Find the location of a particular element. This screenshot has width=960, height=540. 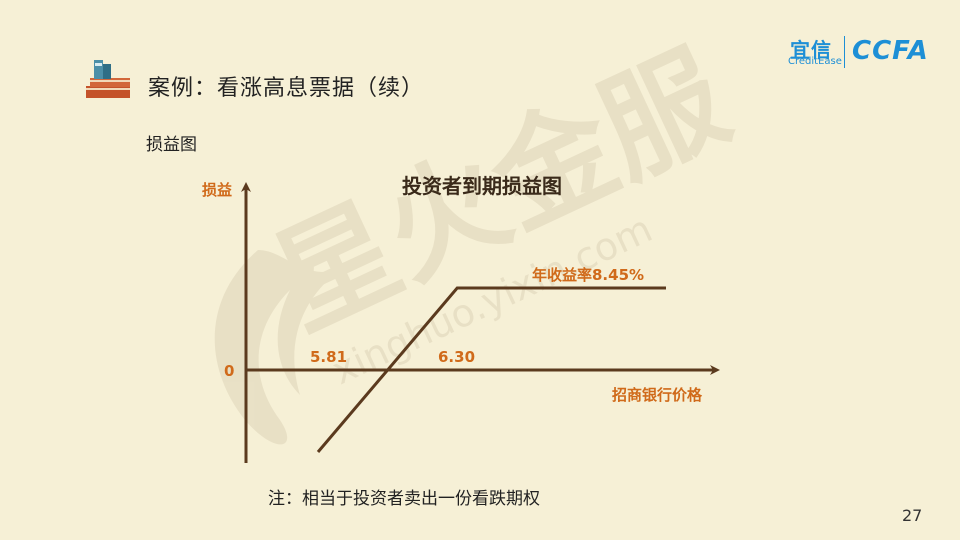

footnote: 注：相当于投资者卖出一份看跌期权 is located at coordinates (404, 496).